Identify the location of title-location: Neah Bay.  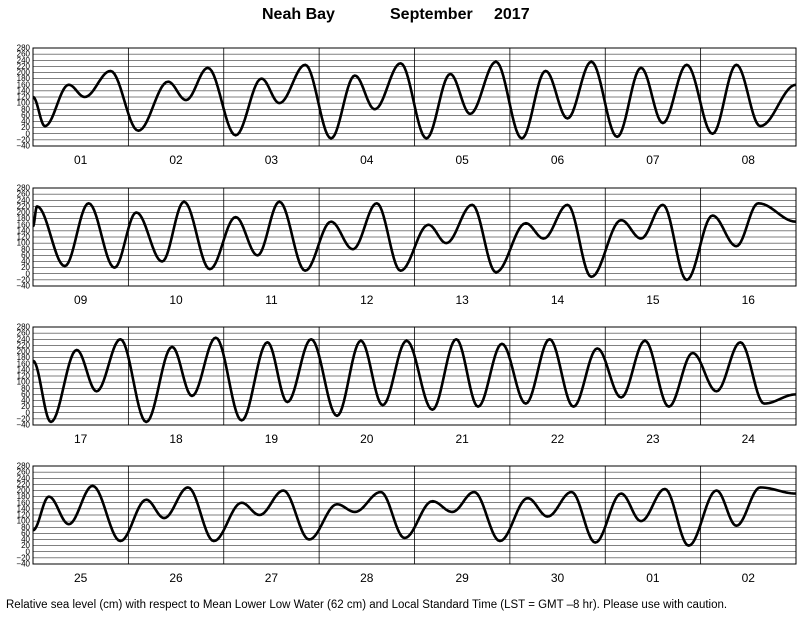
(298, 14).